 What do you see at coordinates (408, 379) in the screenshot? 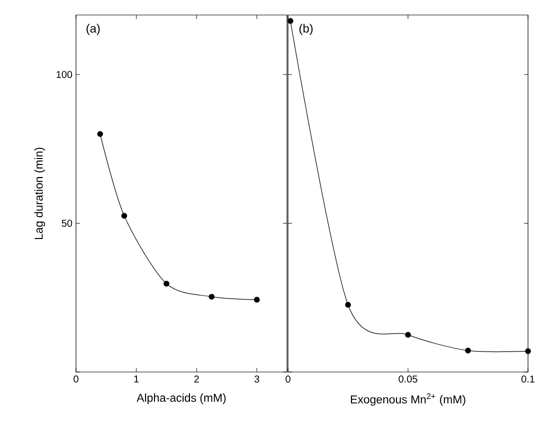
I see `x-tick-label: 0.05` at bounding box center [408, 379].